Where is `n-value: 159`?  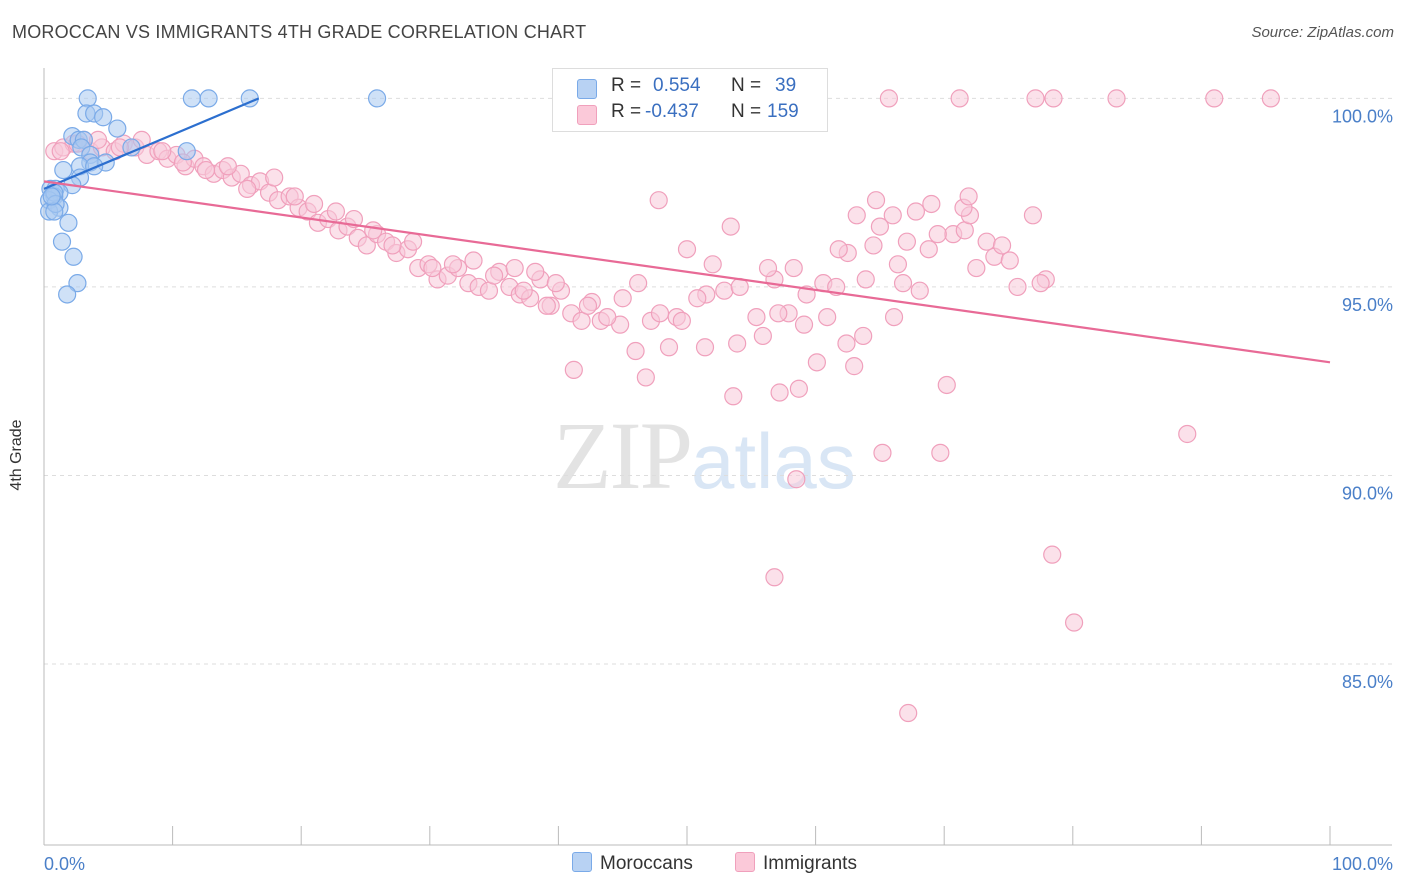
n-value: 159 is located at coordinates (783, 111).